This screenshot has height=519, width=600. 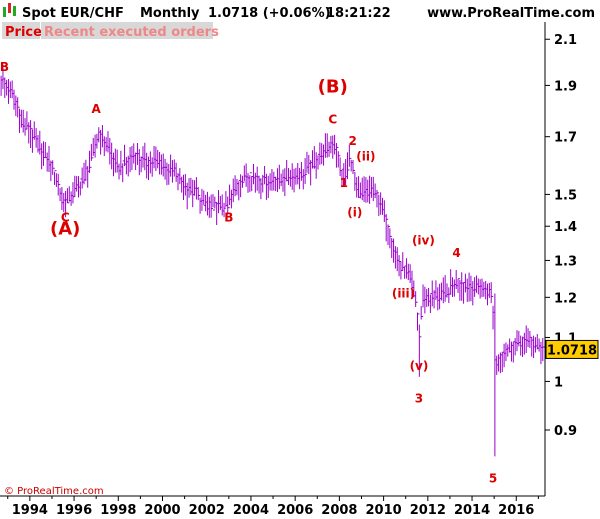 I want to click on wave-label: (A), so click(x=65, y=229).